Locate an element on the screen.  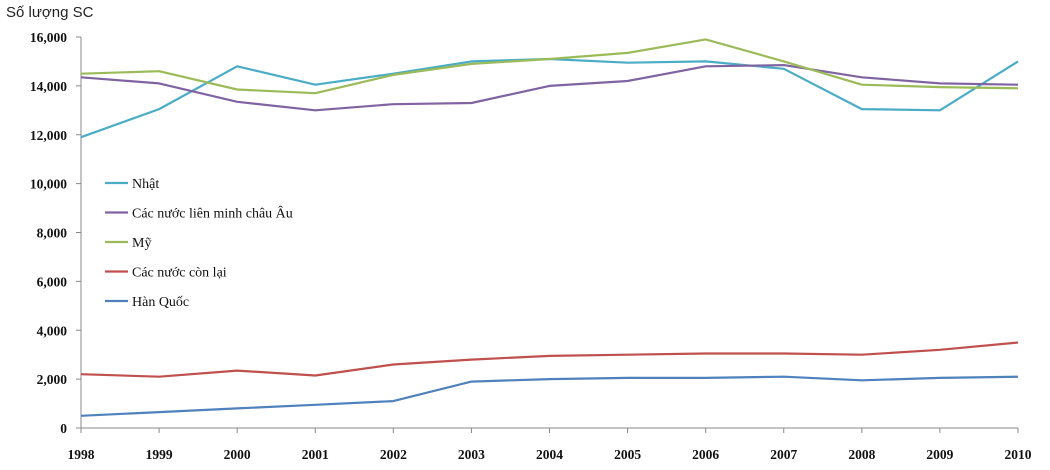
x-tick-label: 2009 is located at coordinates (939, 454).